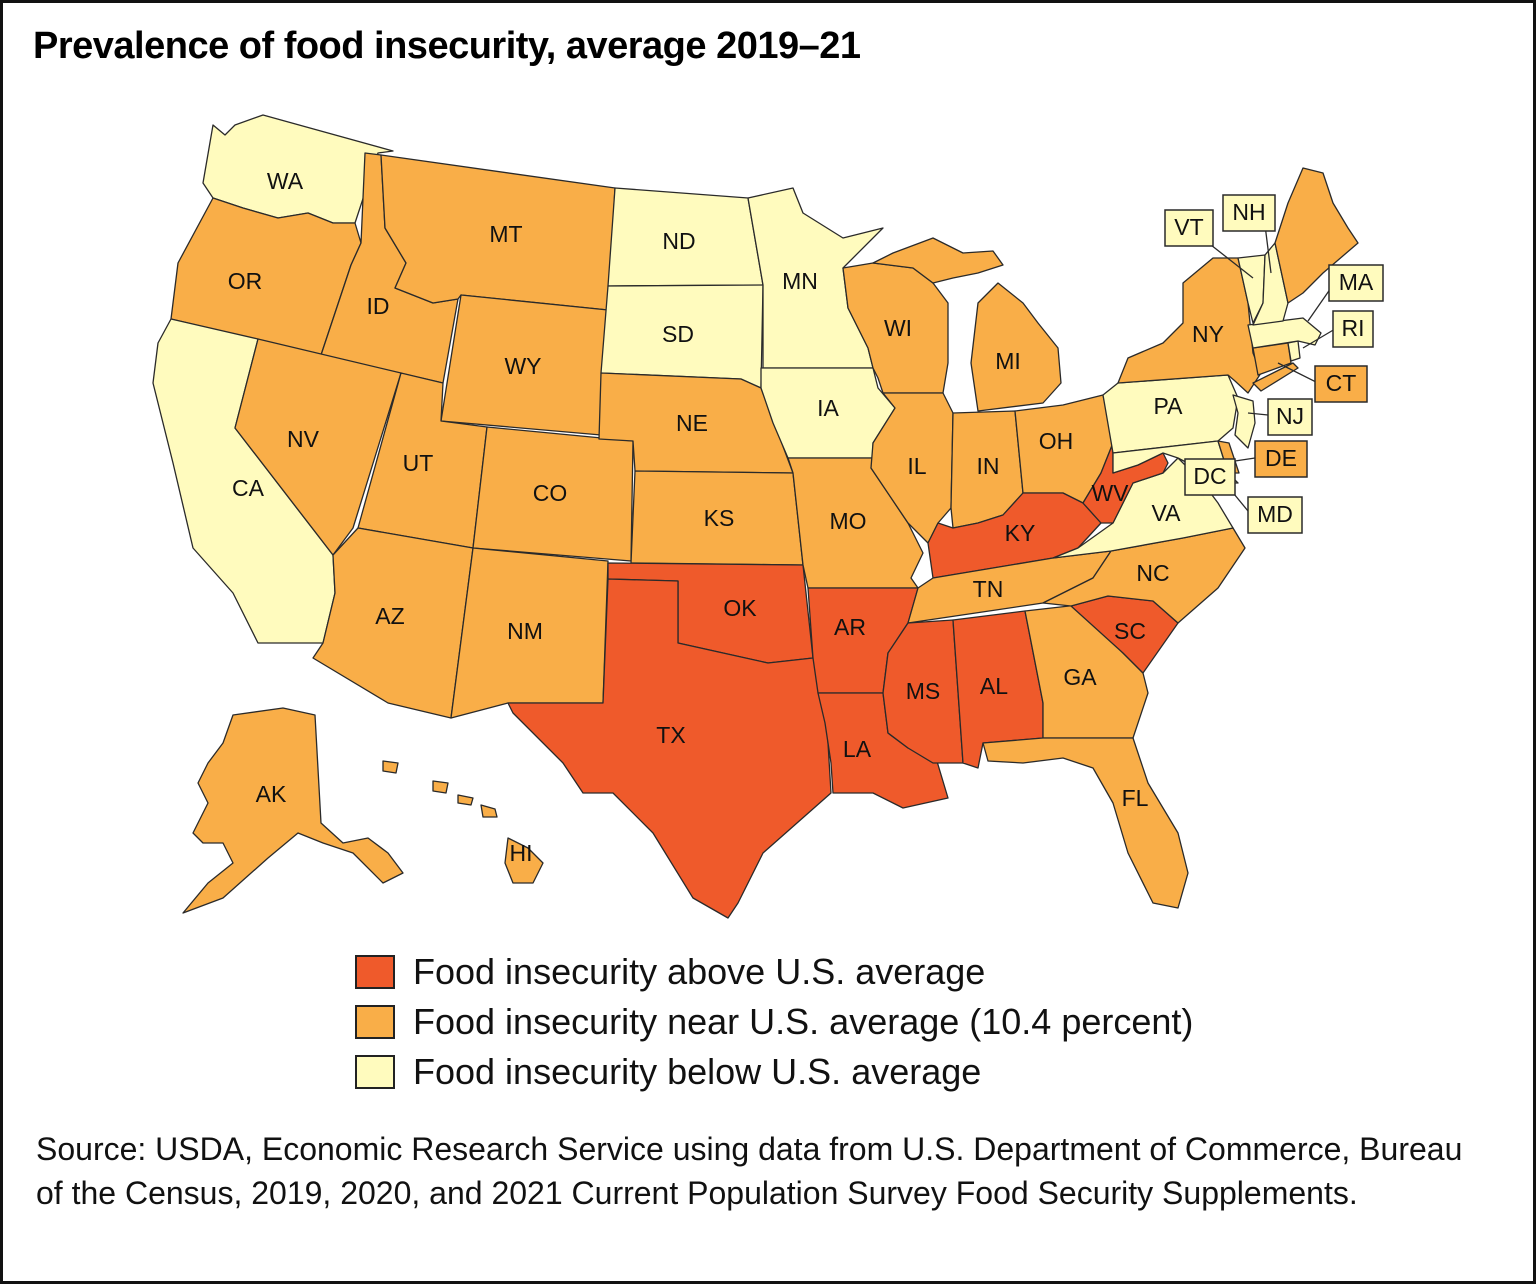 This screenshot has height=1284, width=1536. Describe the element at coordinates (847, 521) in the screenshot. I see `state-label-mo: MO` at that location.